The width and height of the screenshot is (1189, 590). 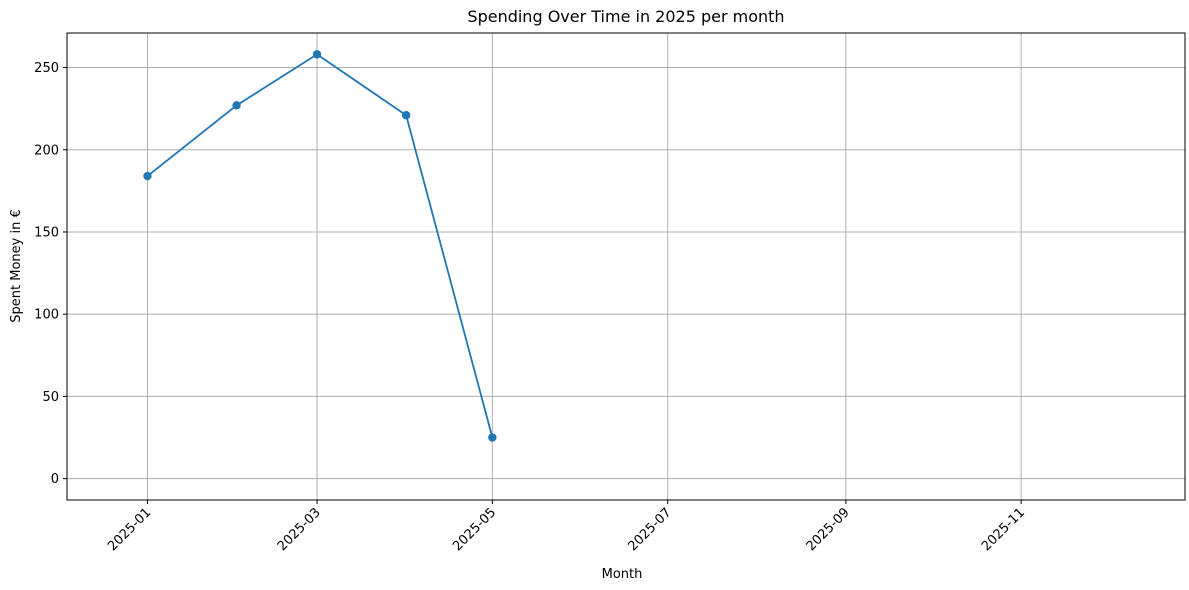 What do you see at coordinates (50, 397) in the screenshot?
I see `y-tick-label: 50` at bounding box center [50, 397].